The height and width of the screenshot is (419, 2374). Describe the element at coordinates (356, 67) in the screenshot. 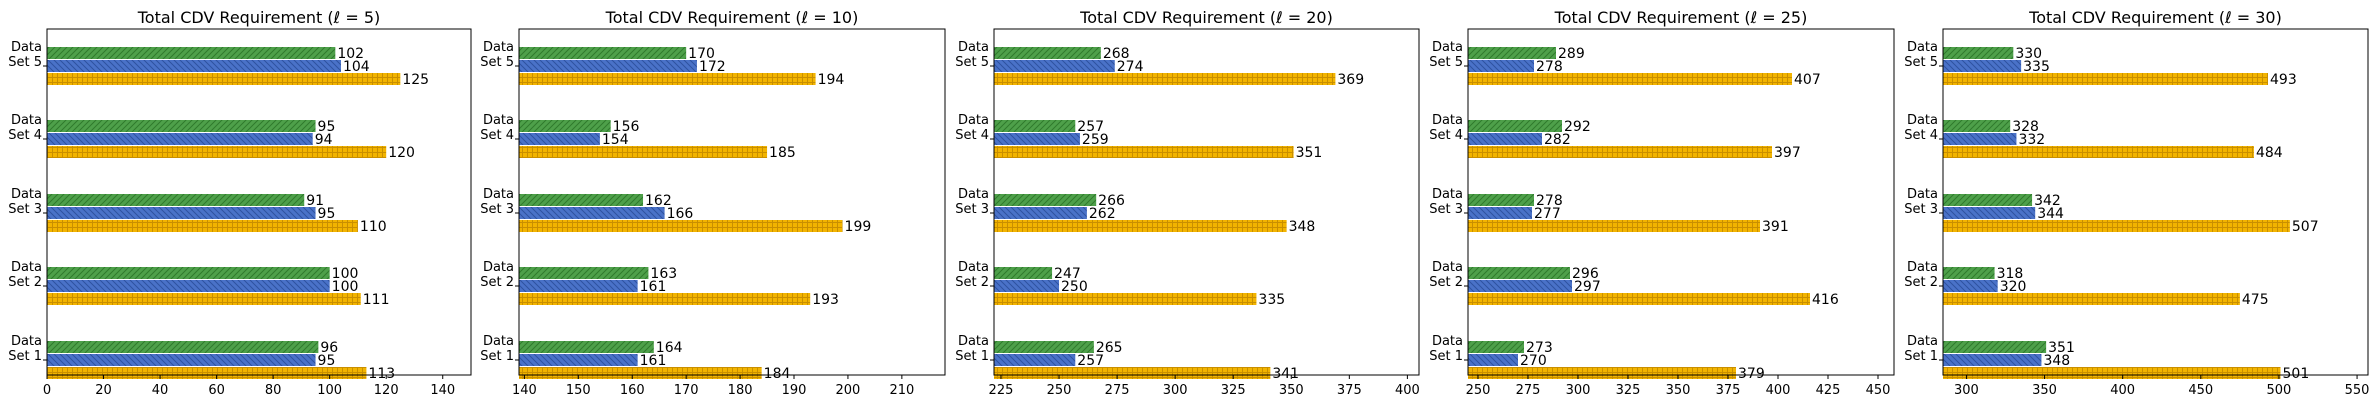

I see `bar-value-label: 104` at that location.